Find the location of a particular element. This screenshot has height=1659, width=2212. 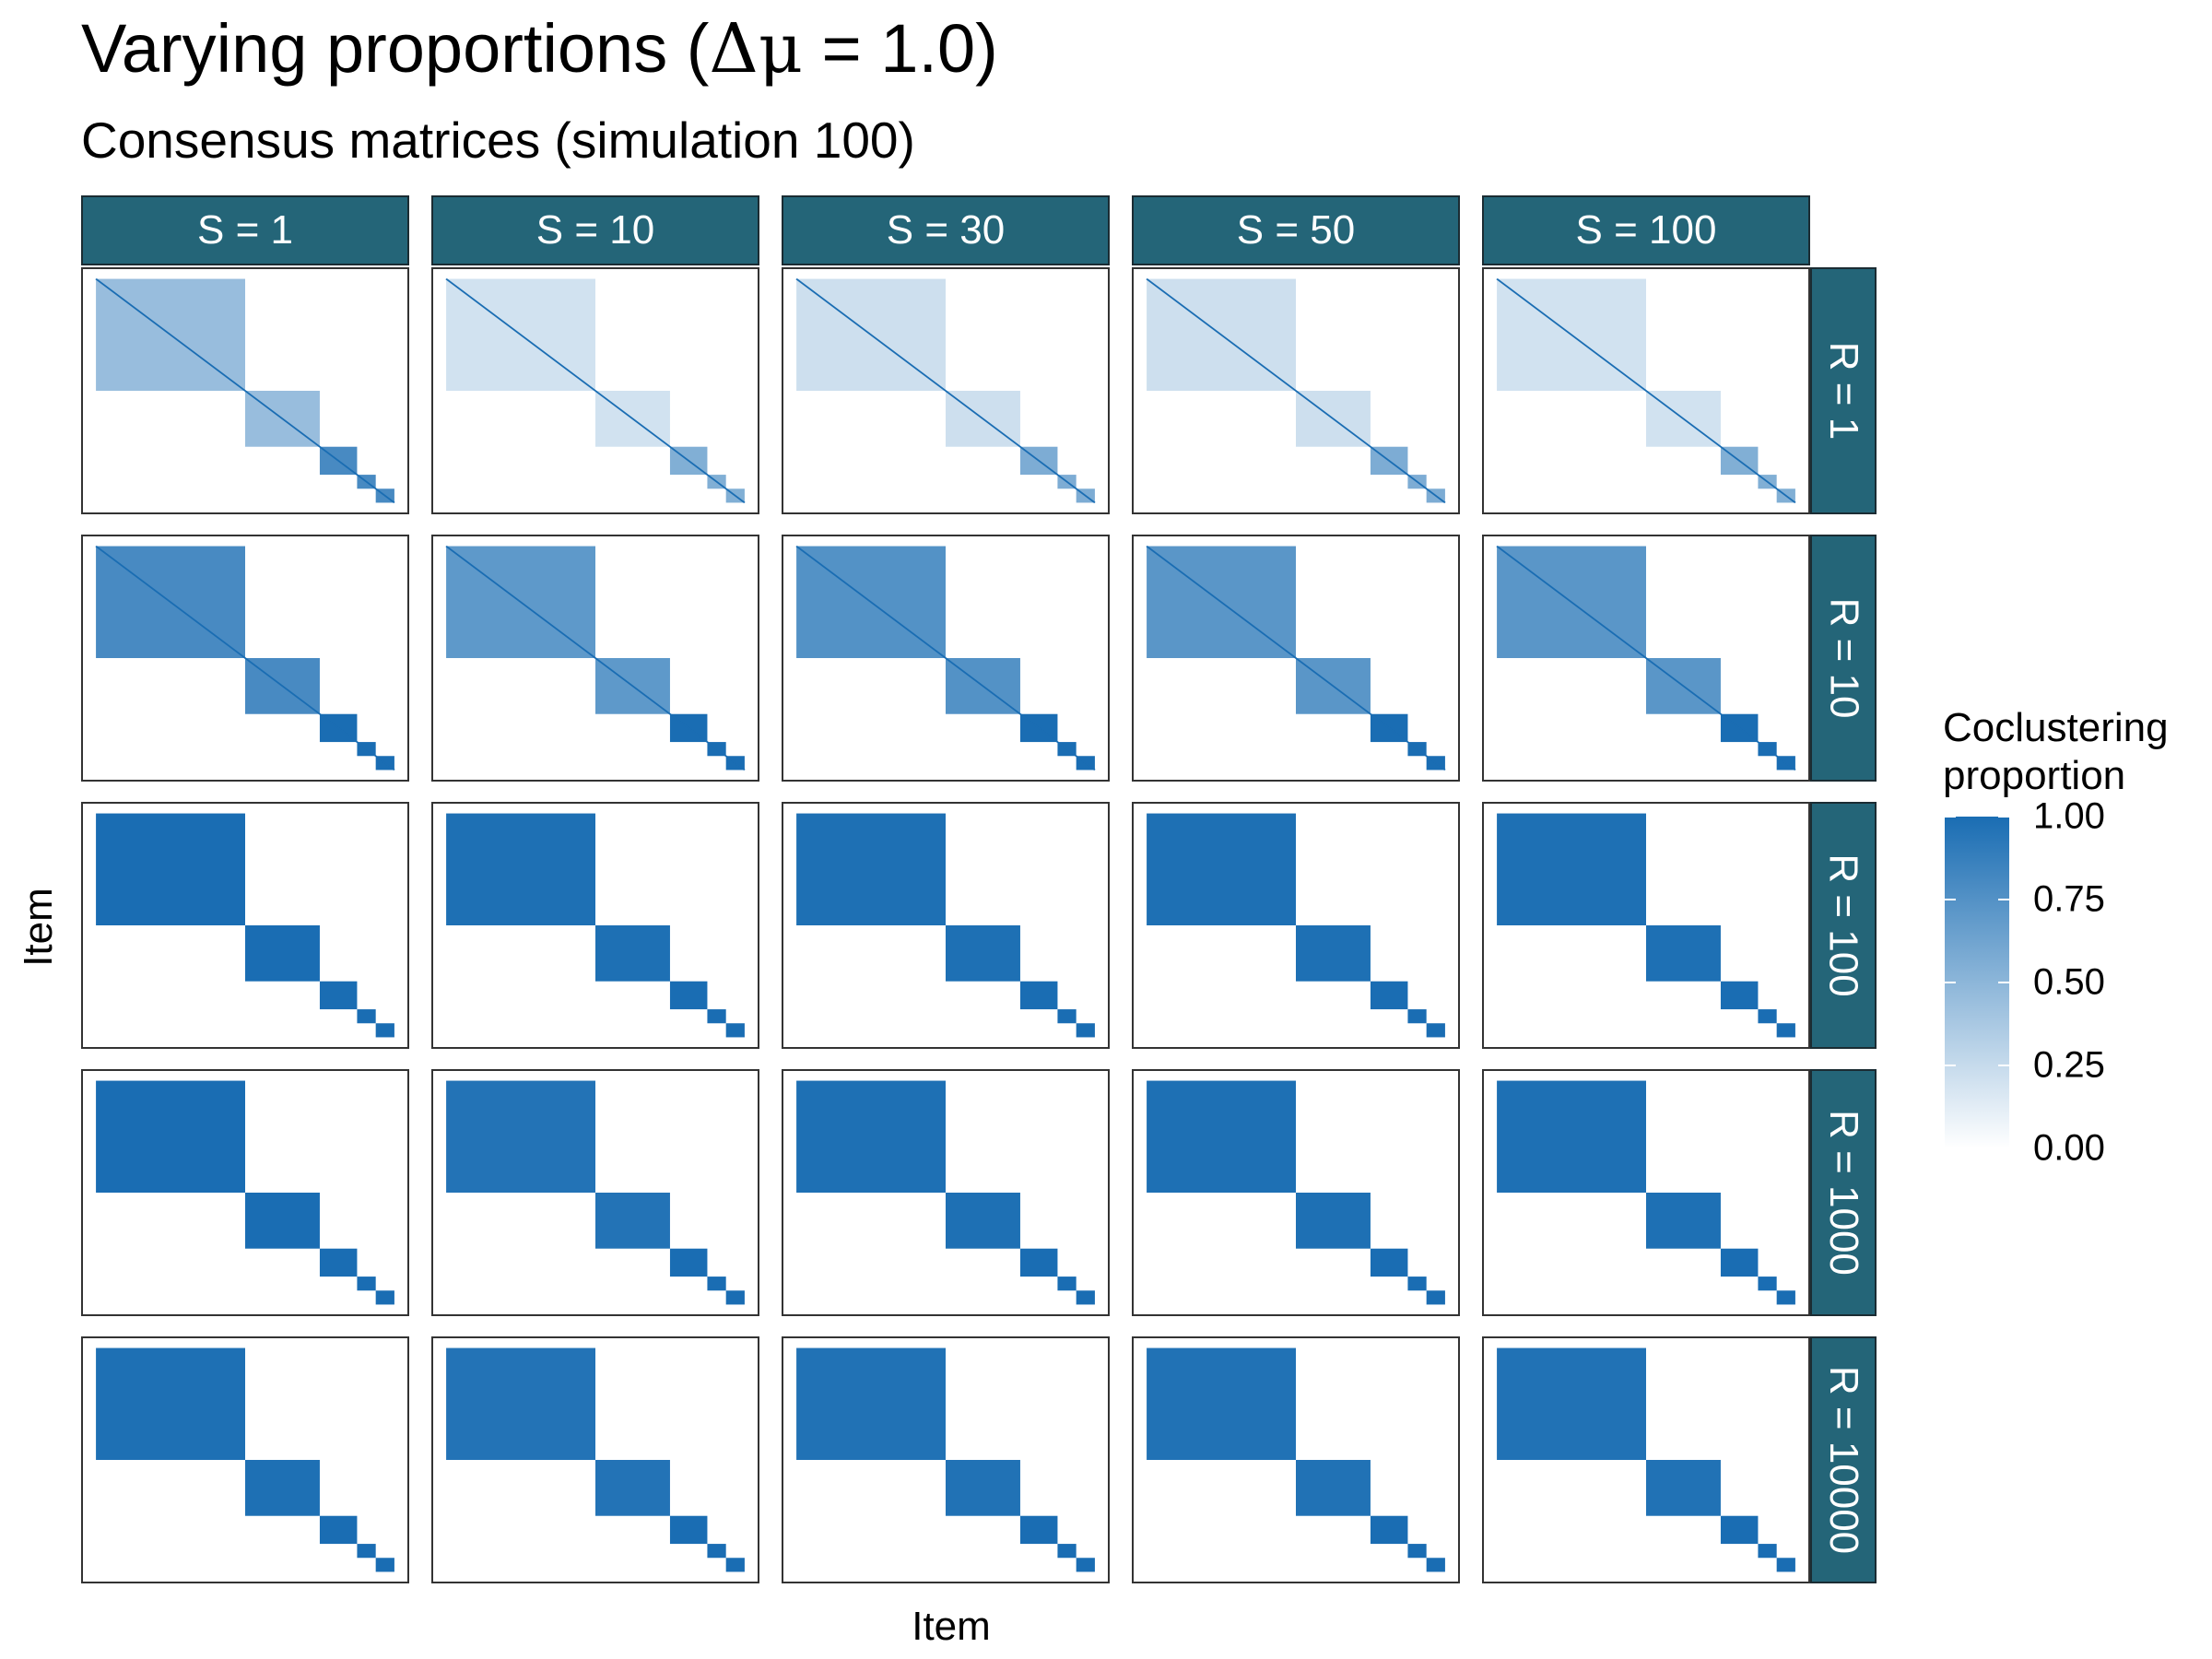

facet-row-strip: R = 1000 is located at coordinates (1843, 1192).